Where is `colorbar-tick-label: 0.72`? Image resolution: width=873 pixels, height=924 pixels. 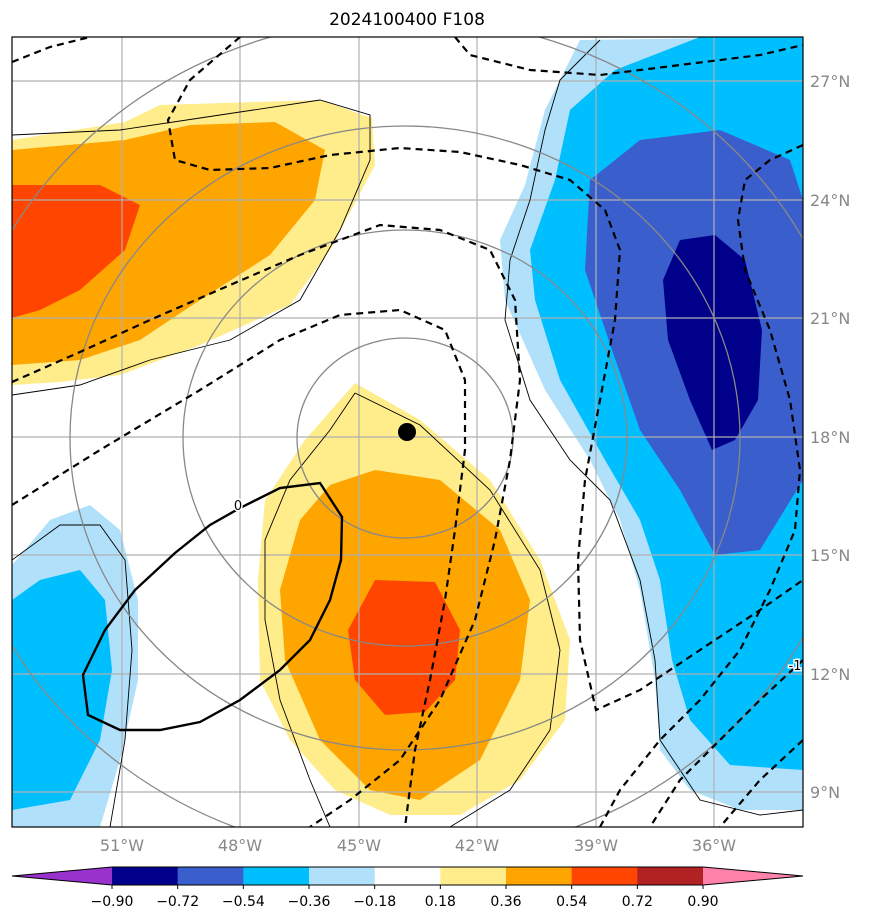
colorbar-tick-label: 0.72 is located at coordinates (637, 902).